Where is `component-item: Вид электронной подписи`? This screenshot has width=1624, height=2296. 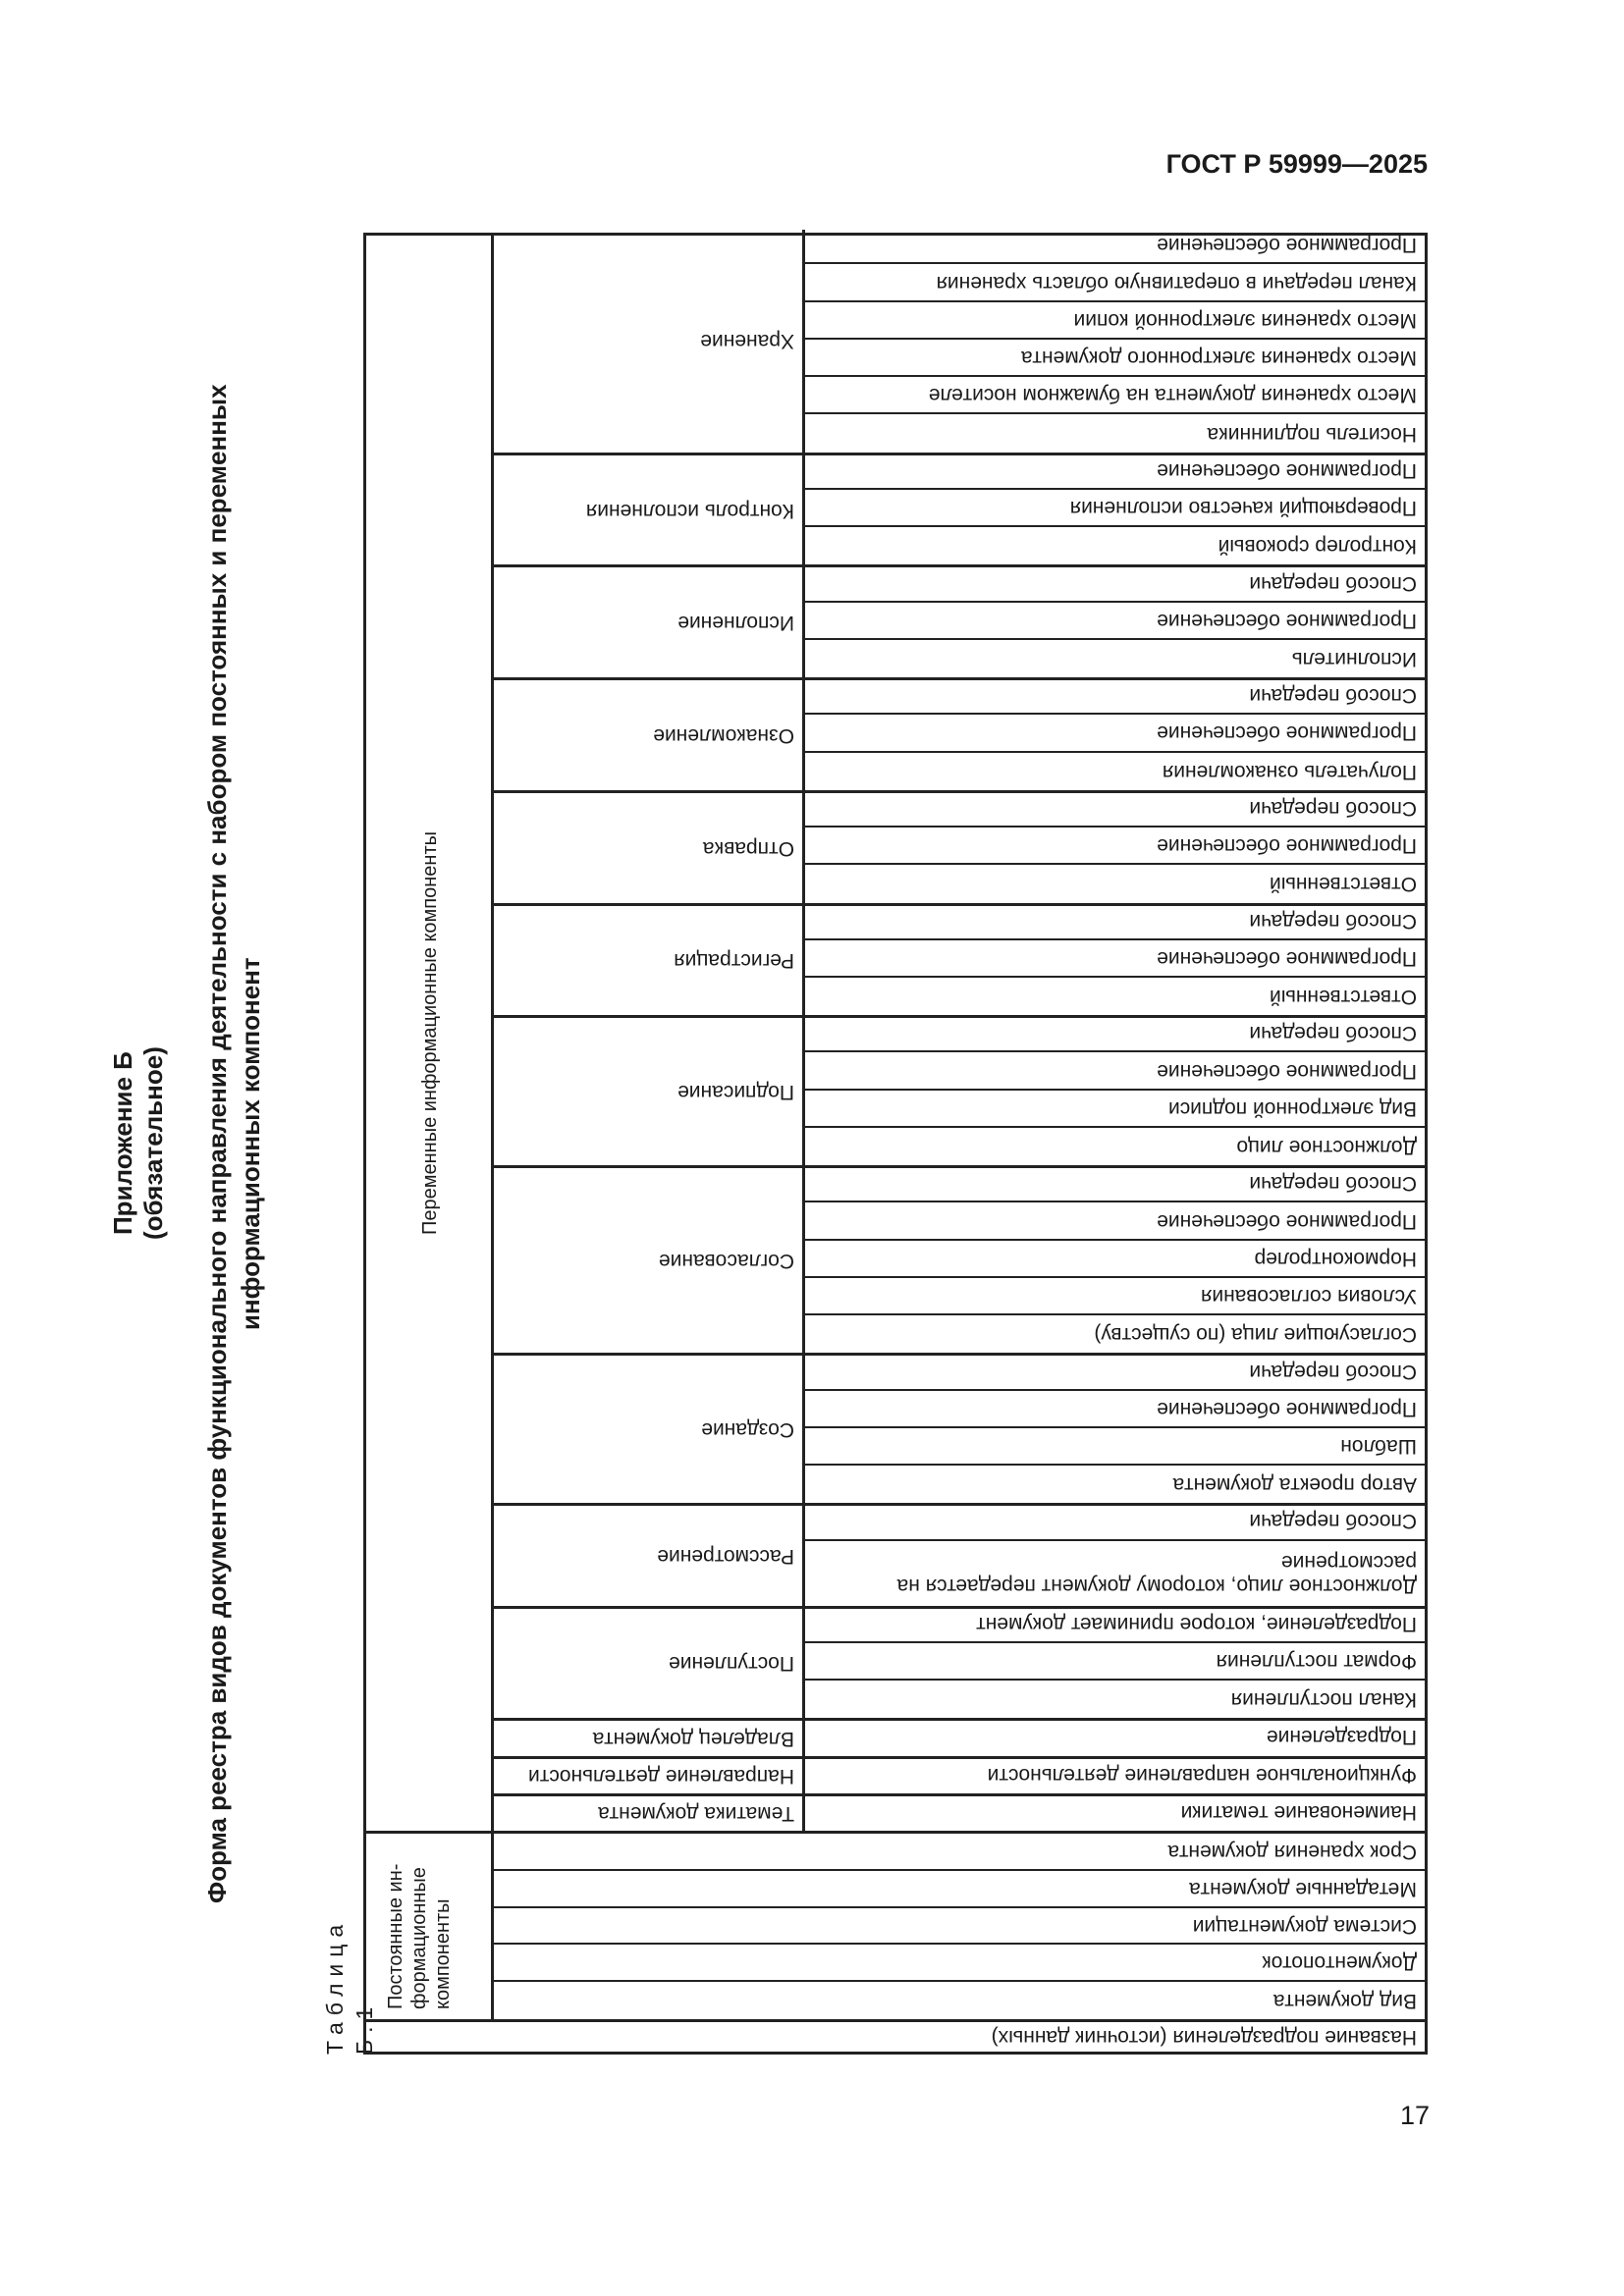
component-item: Вид электронной подписи is located at coordinates (1115, 1109).